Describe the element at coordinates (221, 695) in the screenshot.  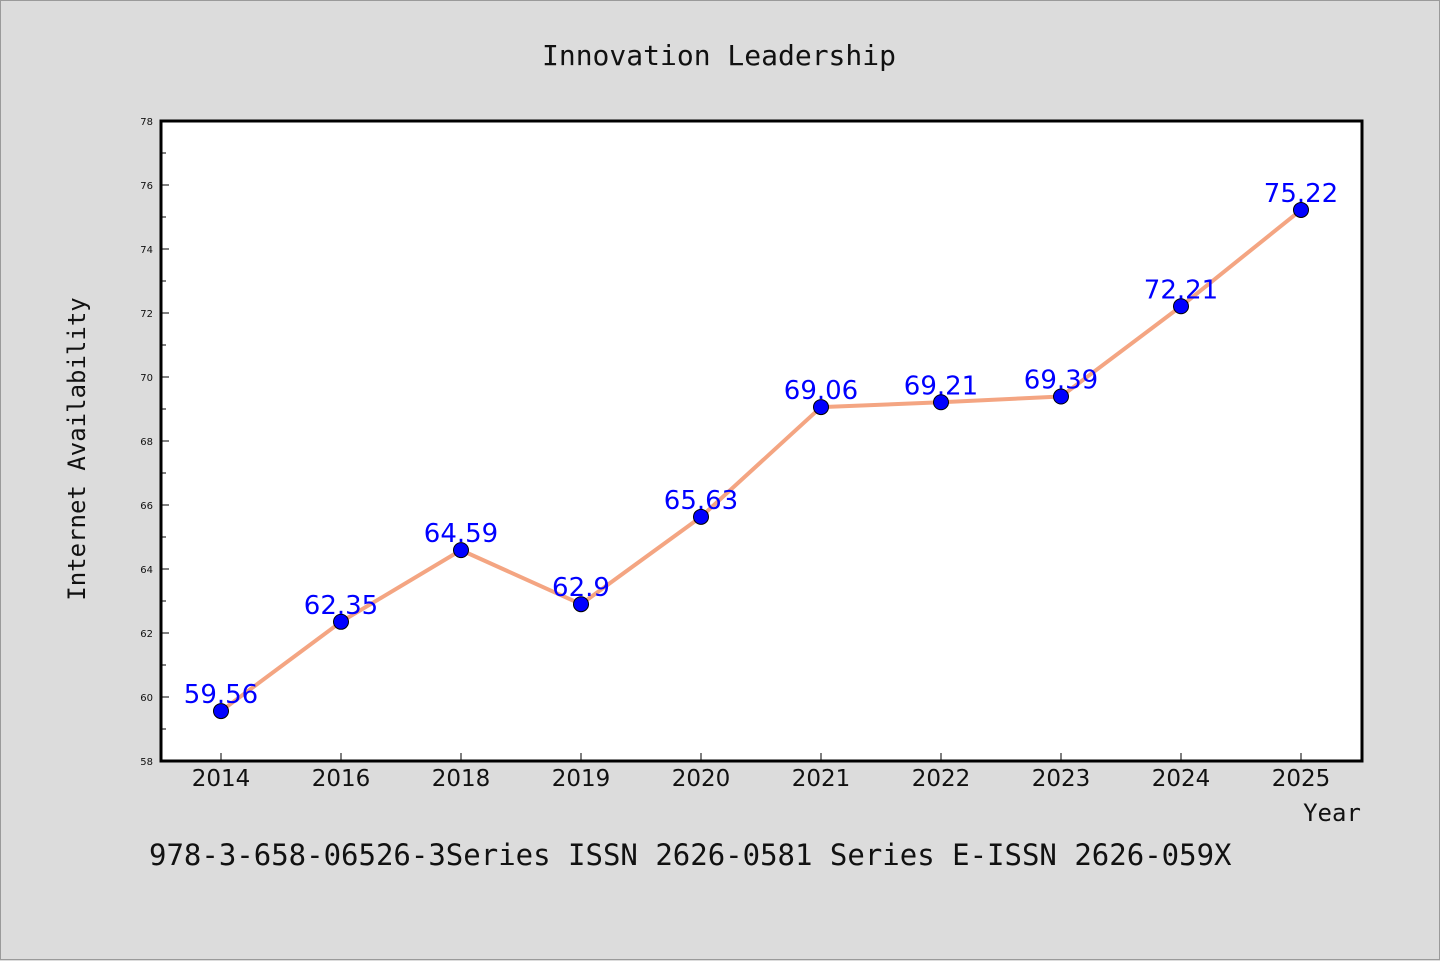
I see `data-label: 59.56` at that location.